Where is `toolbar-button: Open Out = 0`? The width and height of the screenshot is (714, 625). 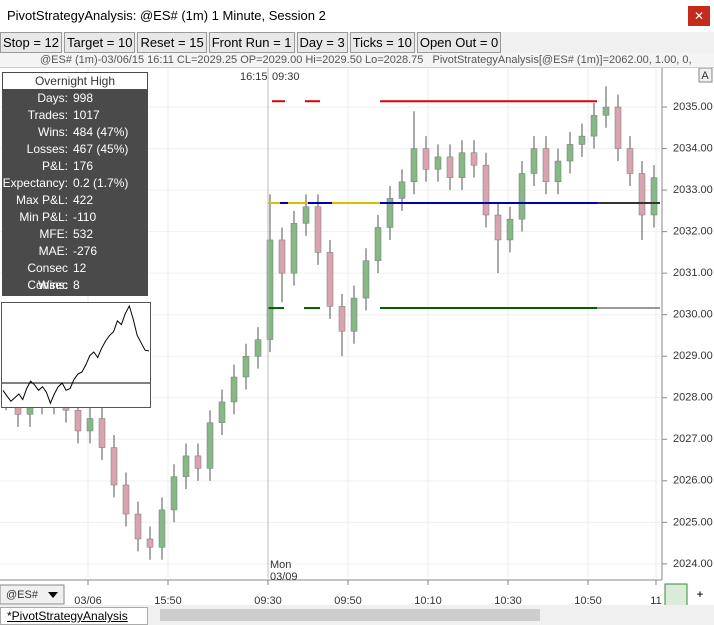 toolbar-button: Open Out = 0 is located at coordinates (459, 42).